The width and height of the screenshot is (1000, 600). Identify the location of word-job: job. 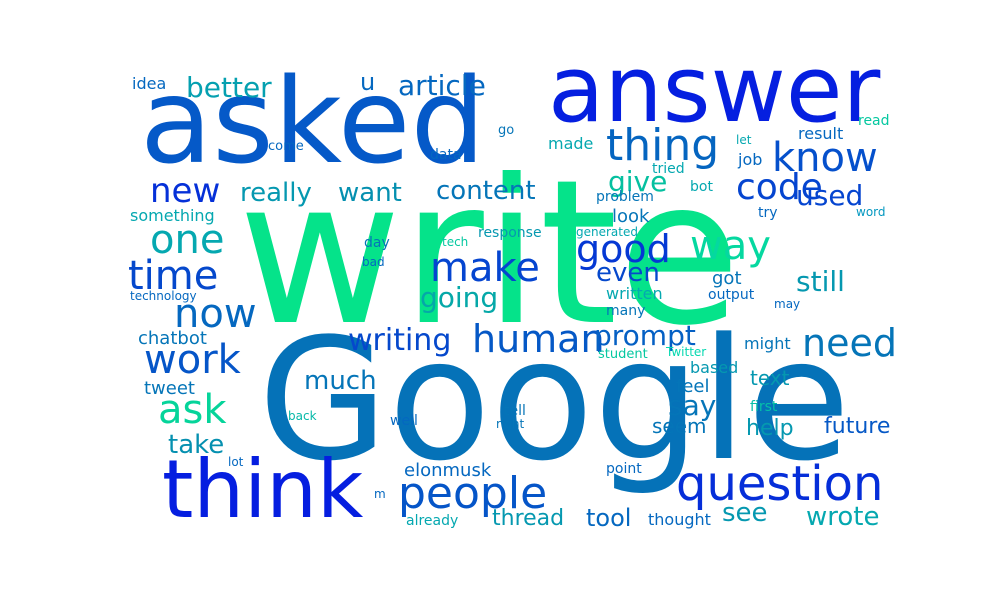
(750, 159).